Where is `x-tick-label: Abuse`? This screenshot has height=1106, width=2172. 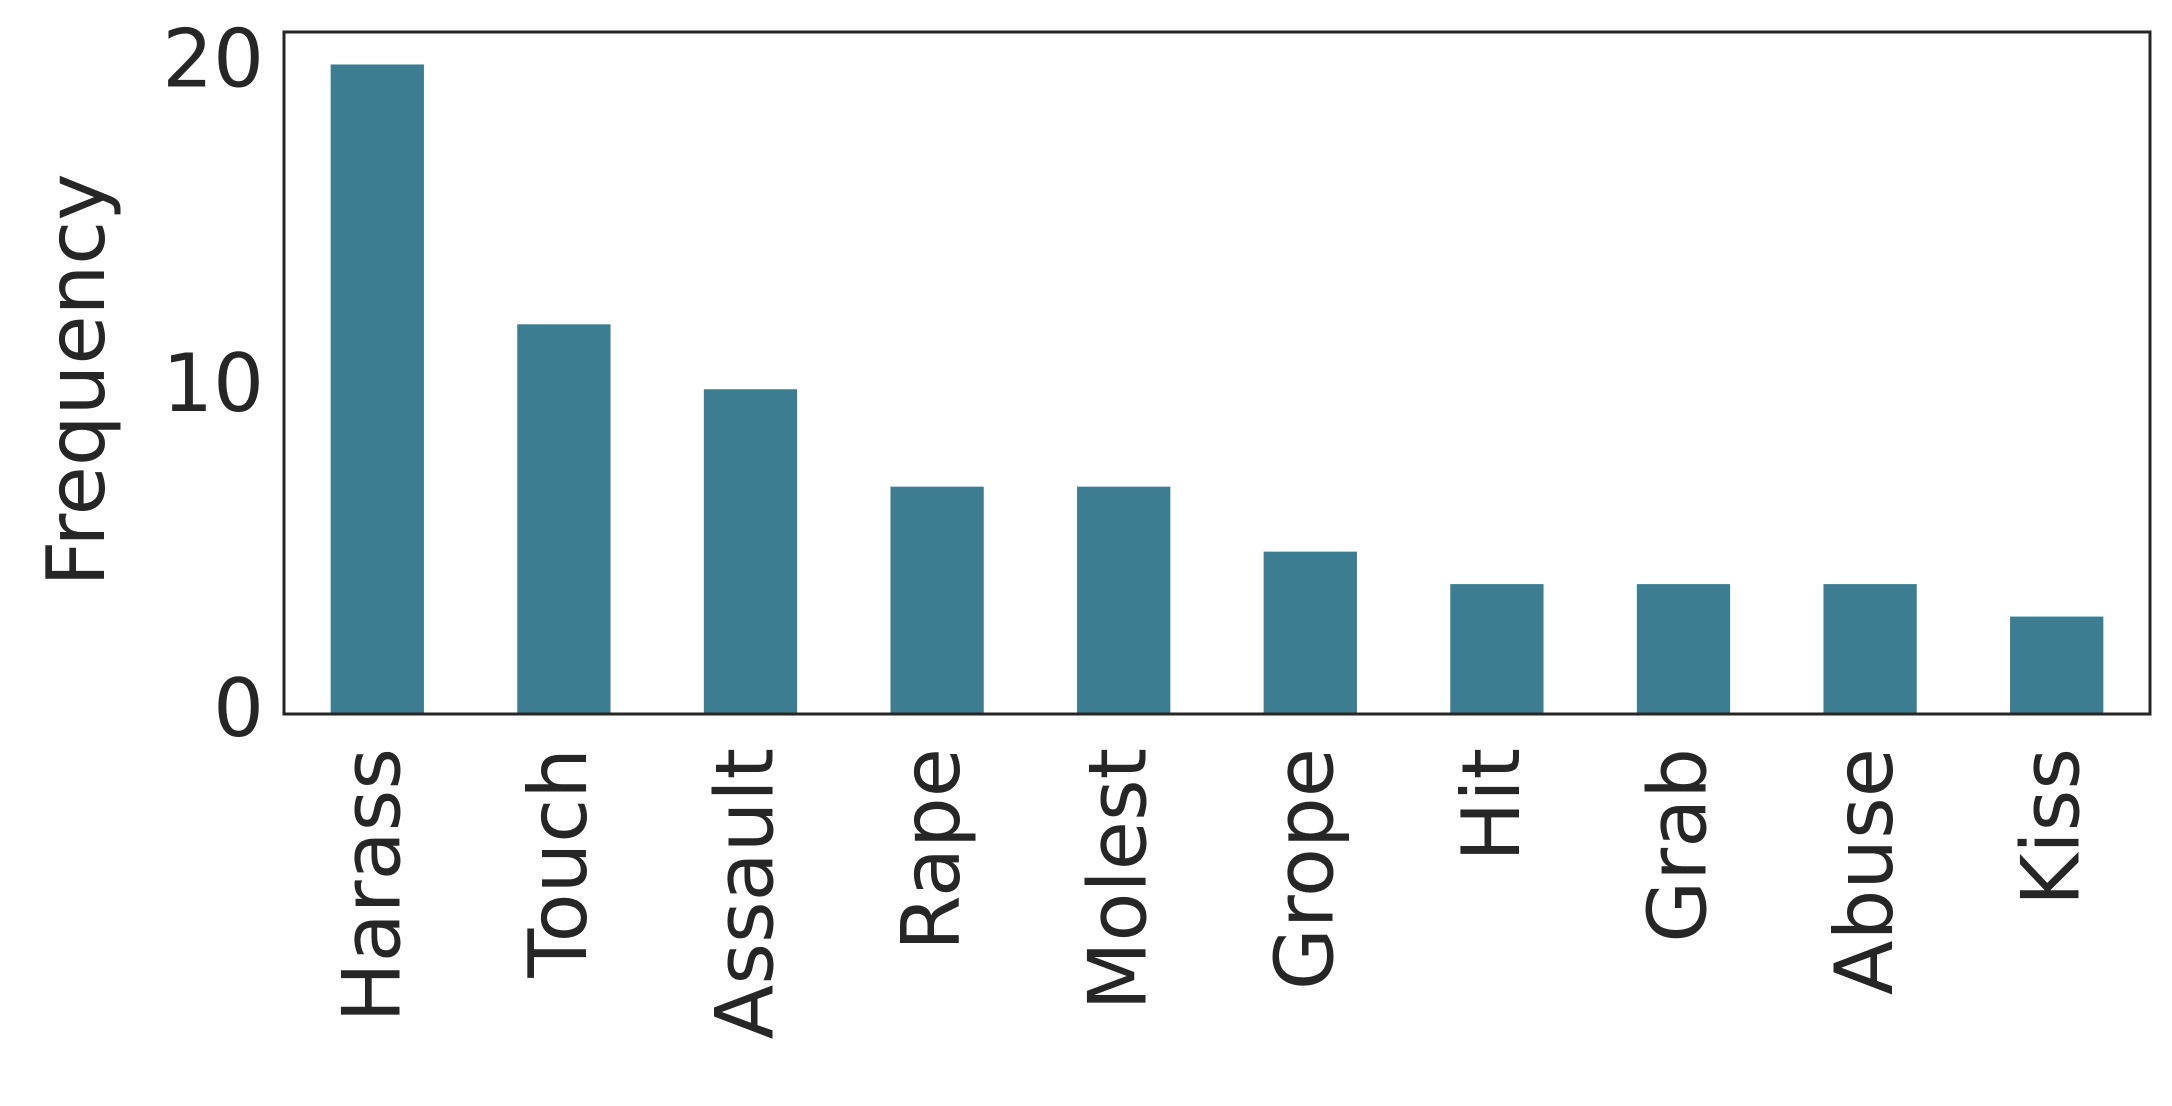
x-tick-label: Abuse is located at coordinates (1864, 871).